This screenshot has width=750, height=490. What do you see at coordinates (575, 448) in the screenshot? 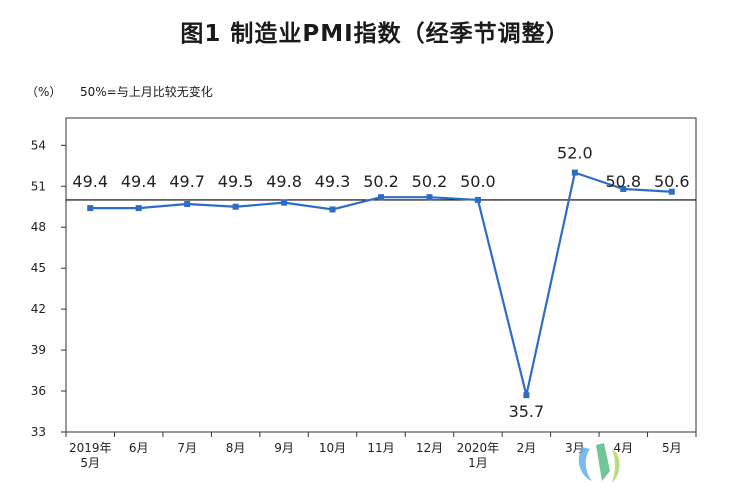
I see `x-tick-label: 3月` at bounding box center [575, 448].